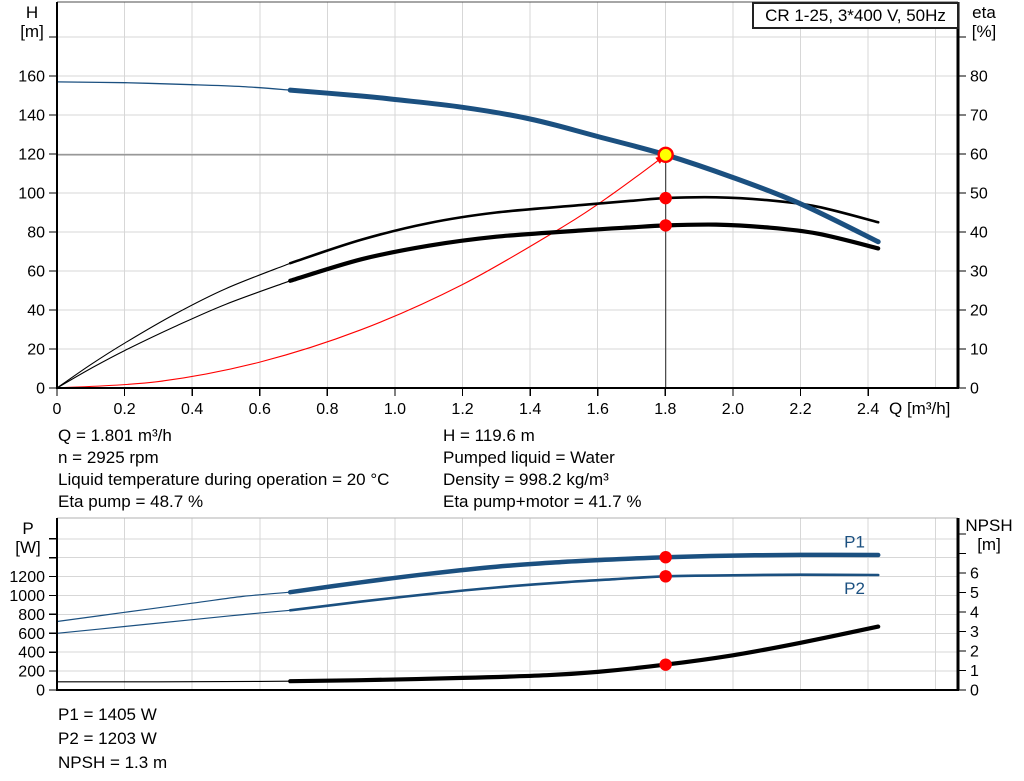 Image resolution: width=1024 pixels, height=781 pixels. What do you see at coordinates (489, 435) in the screenshot?
I see `duty-head-readout: H = 119.6 m` at bounding box center [489, 435].